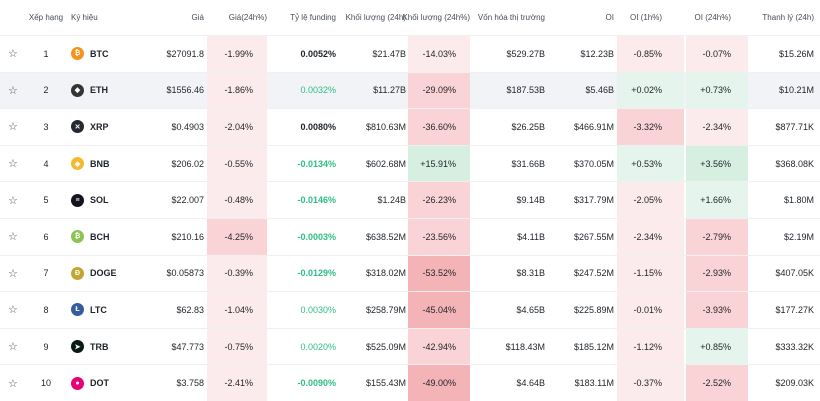  What do you see at coordinates (794, 346) in the screenshot?
I see `liq-cell: $333.32K` at bounding box center [794, 346].